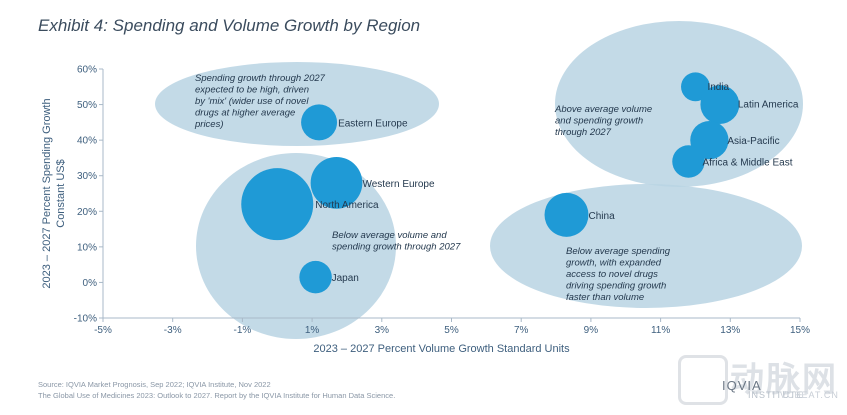 The width and height of the screenshot is (847, 415). What do you see at coordinates (730, 330) in the screenshot?
I see `x-tick-label: 13%` at bounding box center [730, 330].